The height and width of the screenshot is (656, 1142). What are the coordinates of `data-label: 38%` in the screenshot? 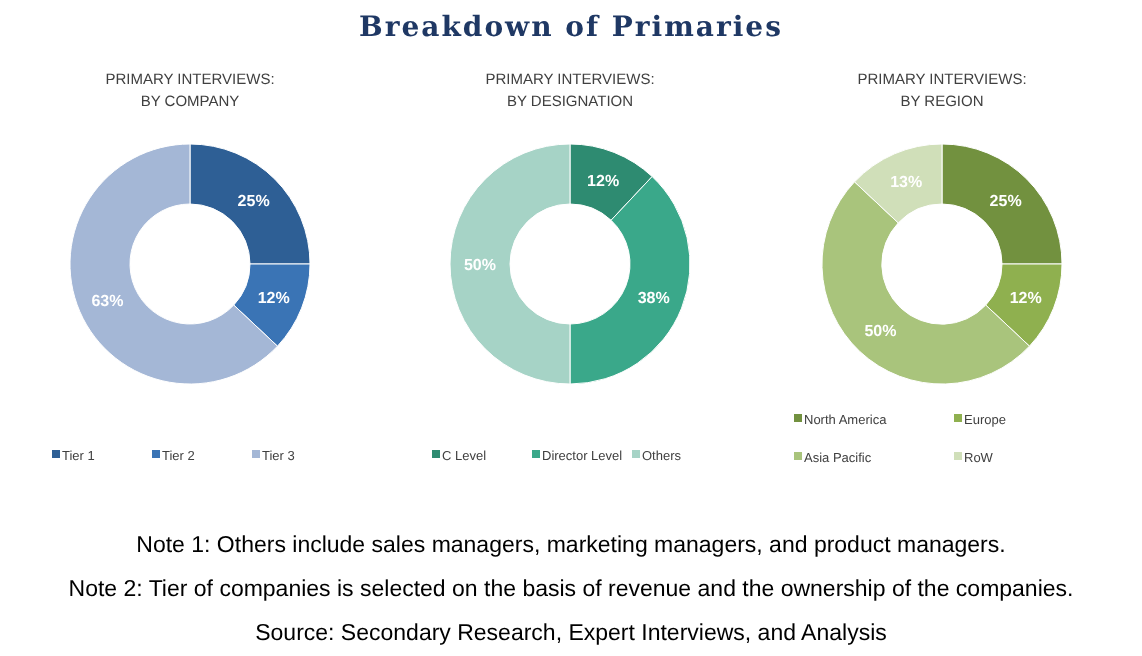 It's located at (653, 298).